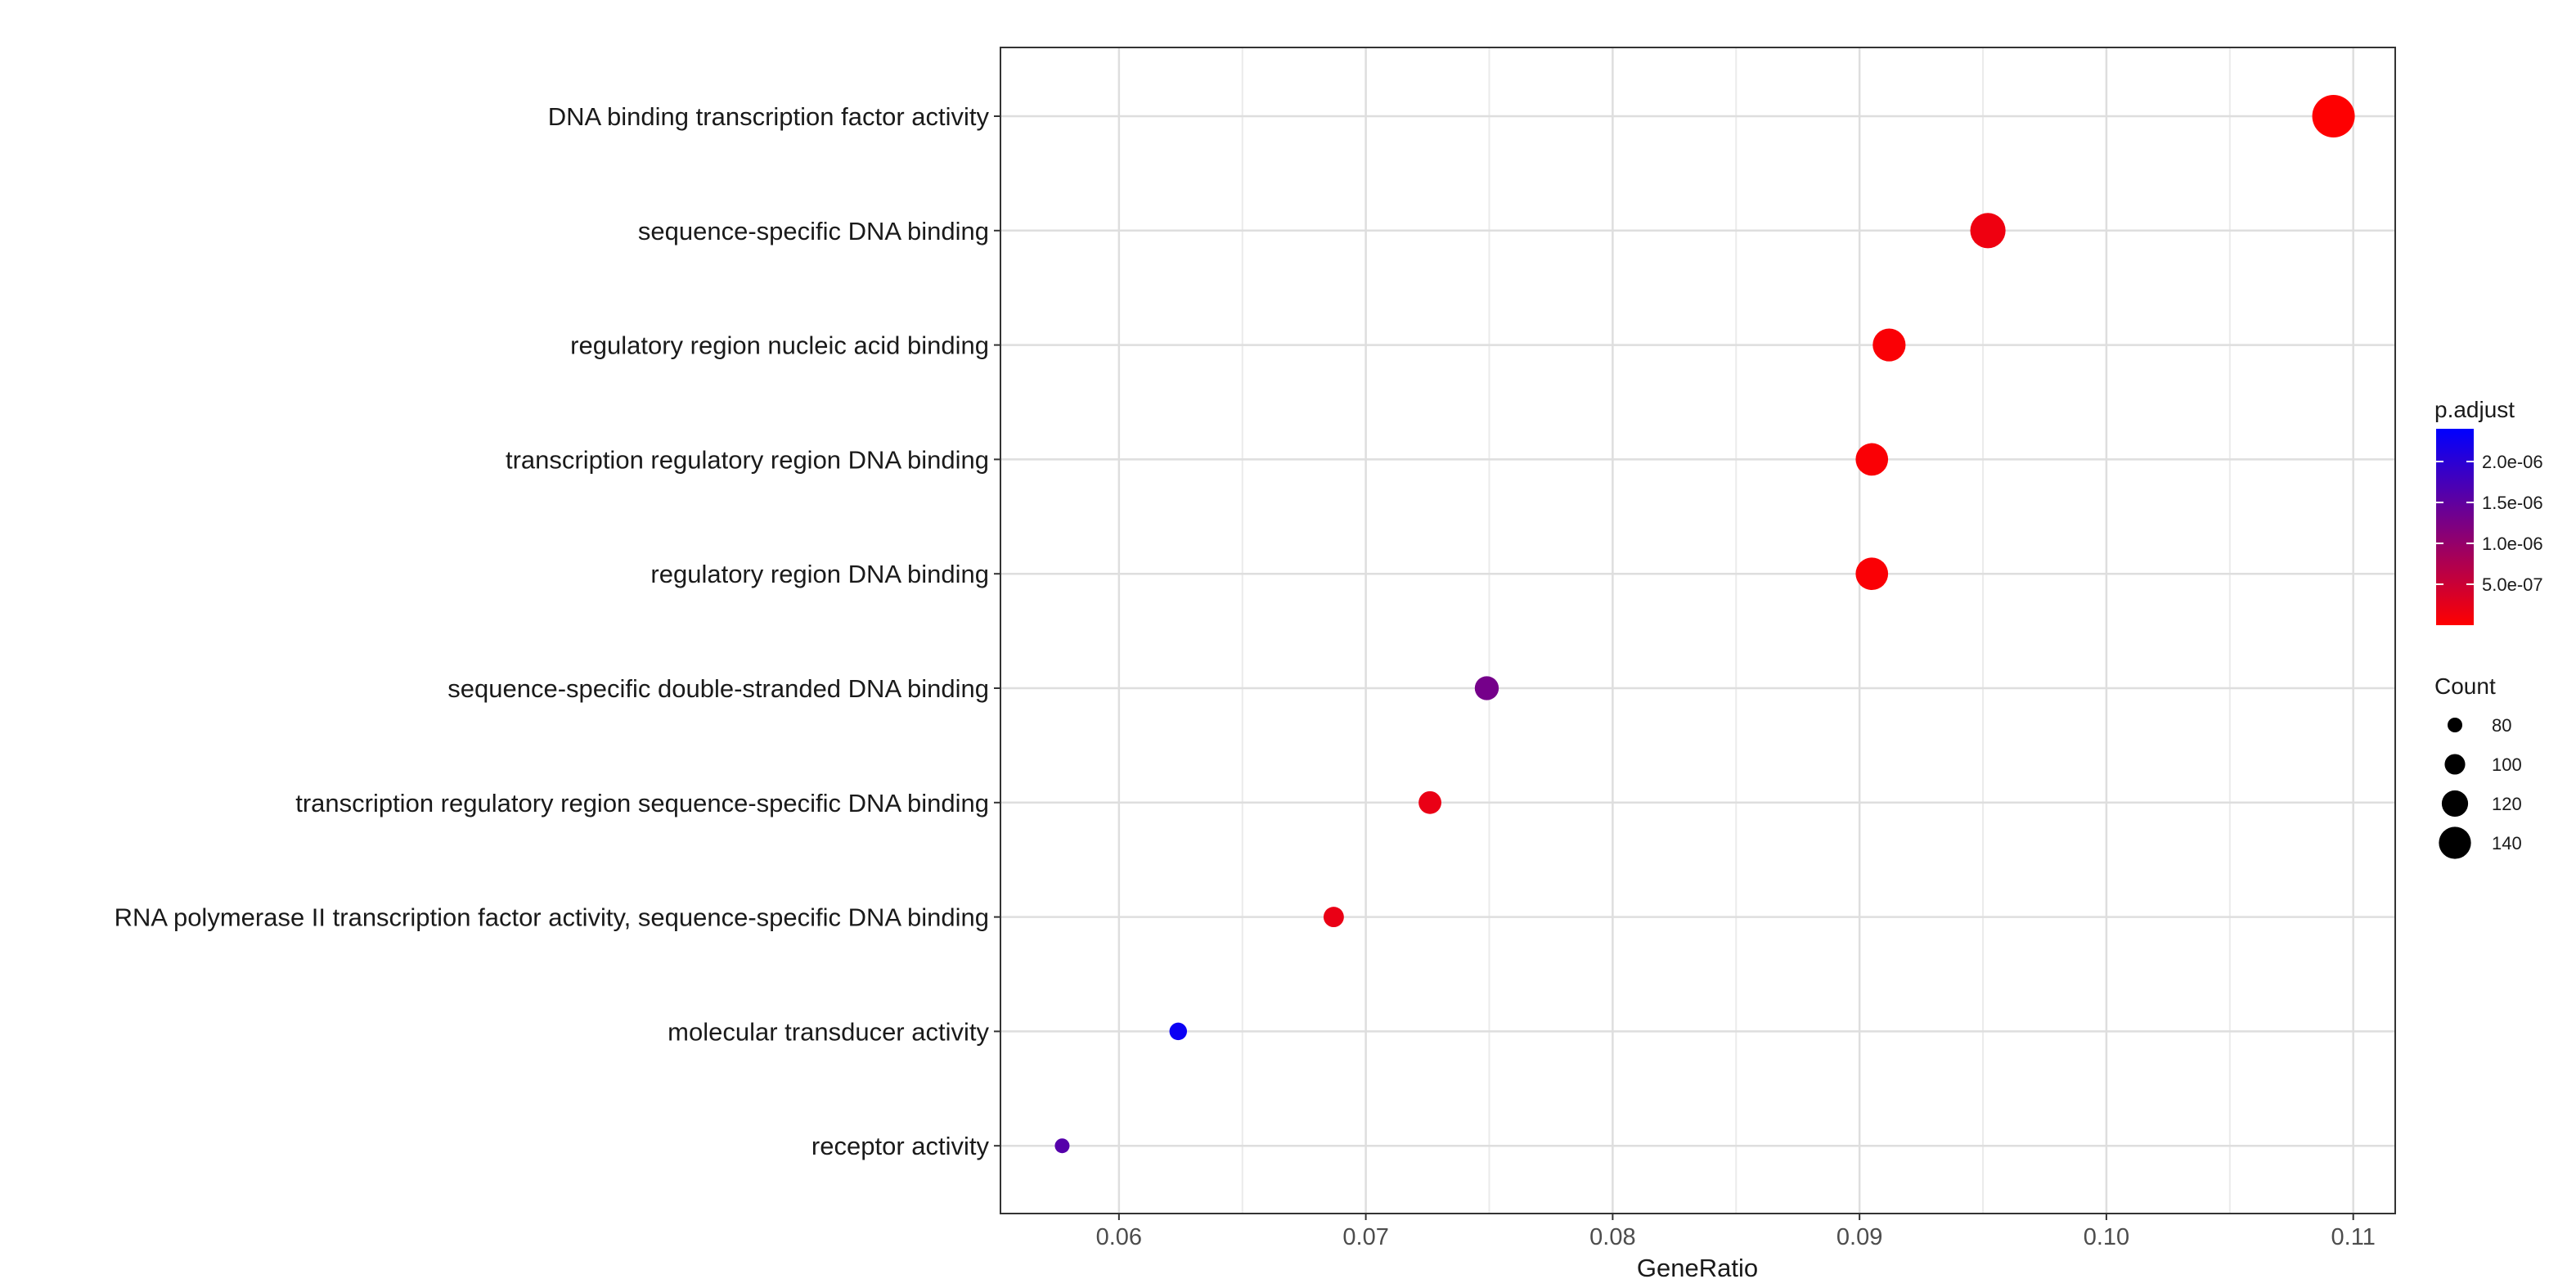  What do you see at coordinates (829, 1031) in the screenshot?
I see `y-tick-label: molecular transducer activity` at bounding box center [829, 1031].